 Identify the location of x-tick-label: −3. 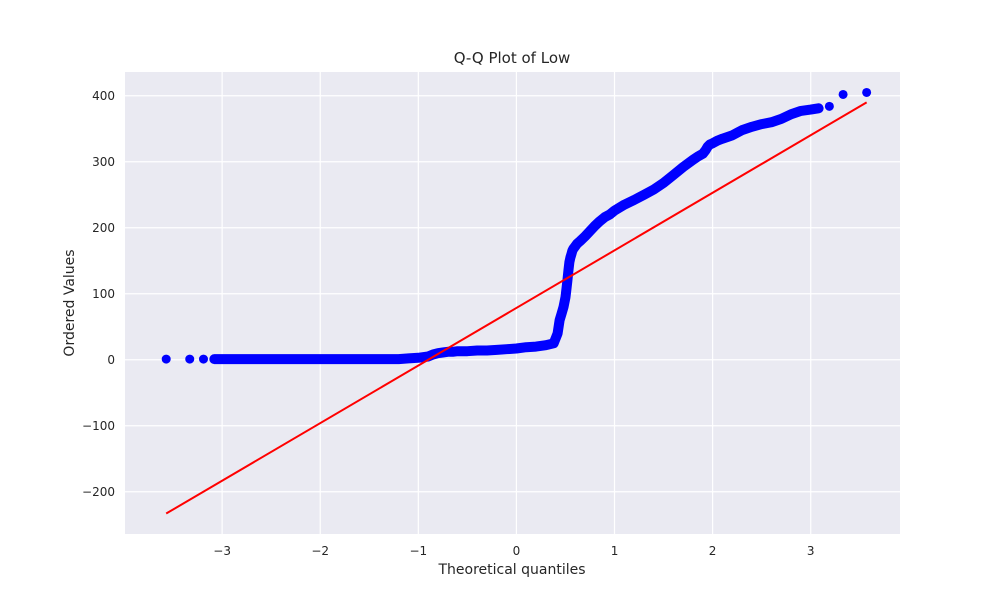
(222, 551).